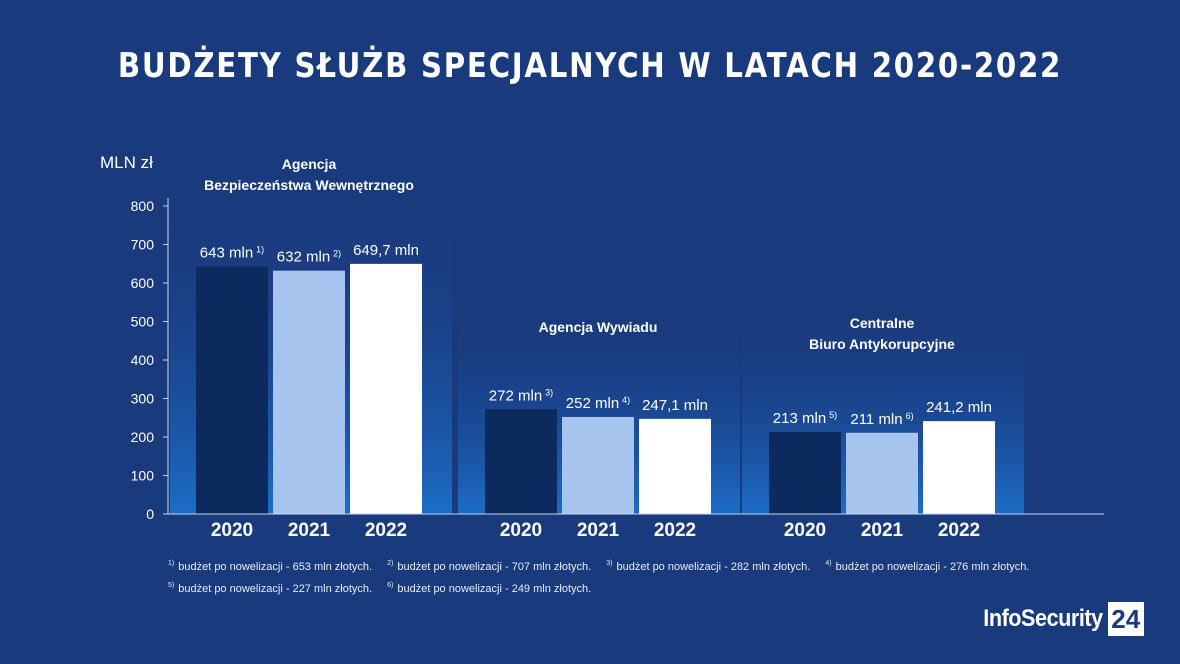 This screenshot has height=664, width=1180. What do you see at coordinates (143, 399) in the screenshot?
I see `y-tick-label: 300` at bounding box center [143, 399].